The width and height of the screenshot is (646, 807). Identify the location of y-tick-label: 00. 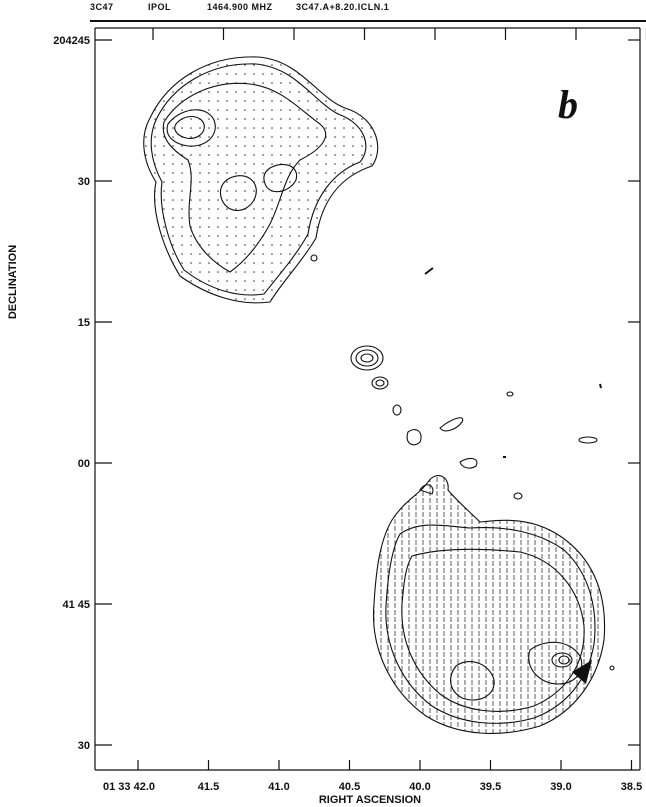
(84, 464).